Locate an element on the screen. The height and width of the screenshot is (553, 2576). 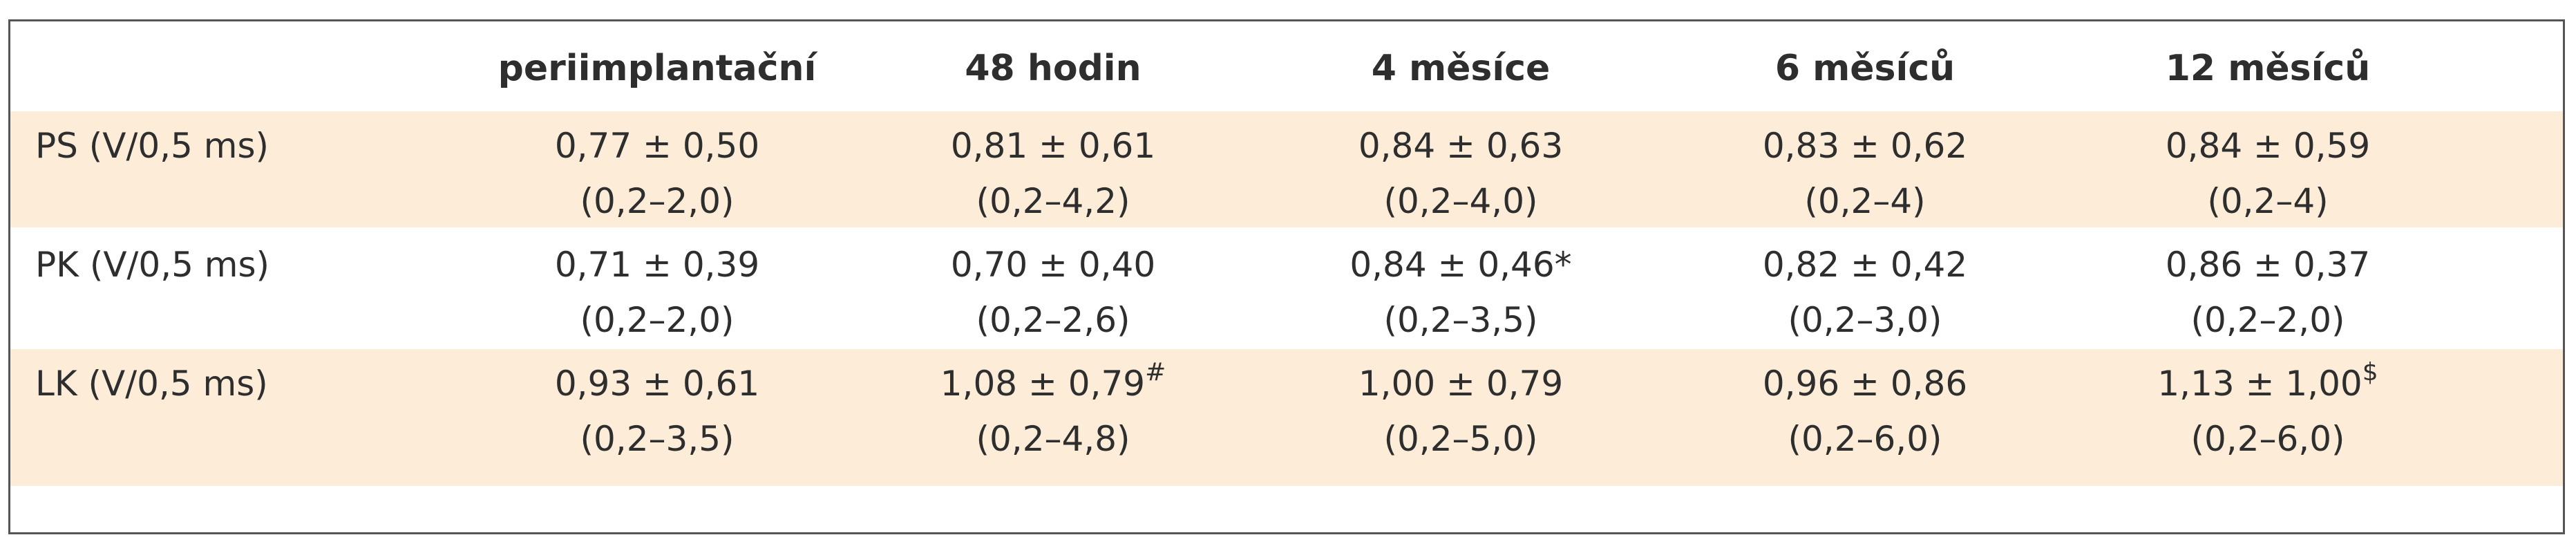
cell-range: (0,2–2,6) is located at coordinates (1053, 320).